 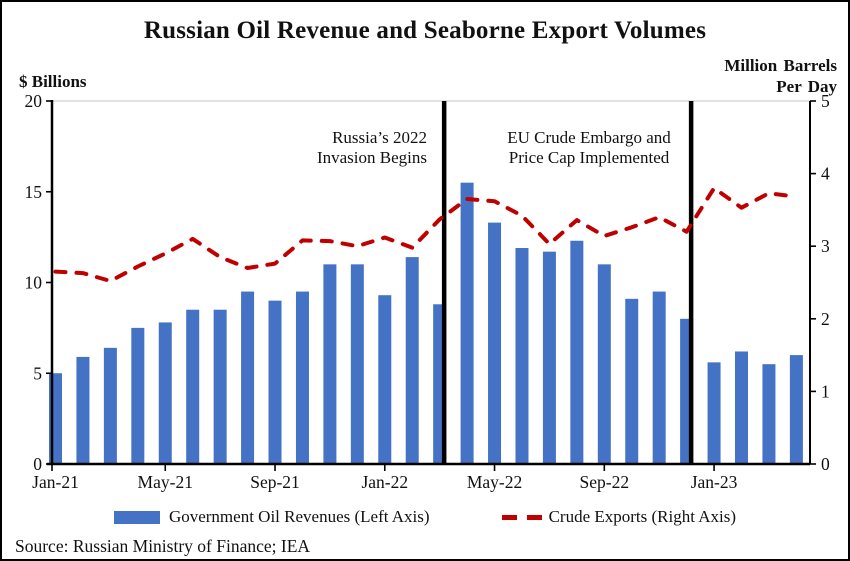 What do you see at coordinates (55, 482) in the screenshot?
I see `x-axis-tick-label: Jan-21` at bounding box center [55, 482].